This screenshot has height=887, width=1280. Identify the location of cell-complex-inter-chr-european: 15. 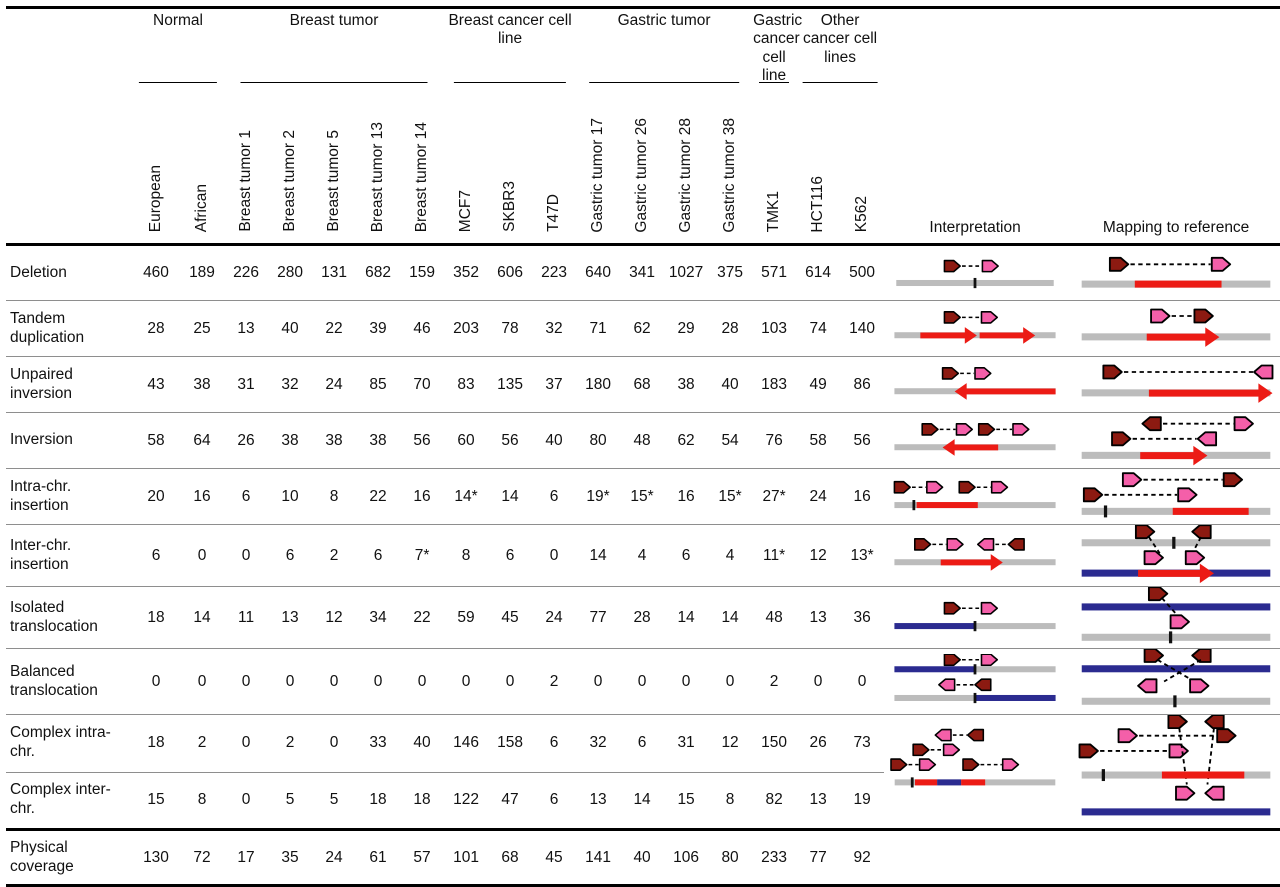
(156, 801).